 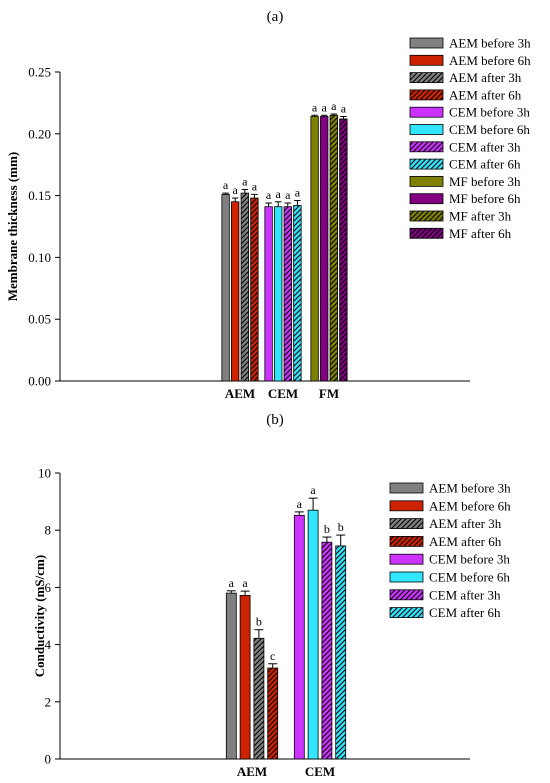 What do you see at coordinates (480, 233) in the screenshot?
I see `legend-label: MF after 6h` at bounding box center [480, 233].